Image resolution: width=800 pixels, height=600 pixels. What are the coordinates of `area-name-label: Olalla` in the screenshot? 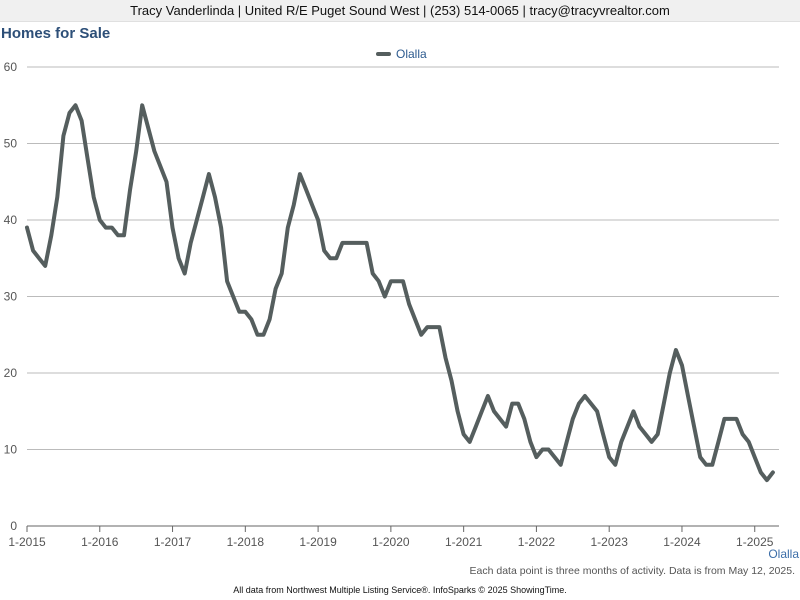 It's located at (783, 554).